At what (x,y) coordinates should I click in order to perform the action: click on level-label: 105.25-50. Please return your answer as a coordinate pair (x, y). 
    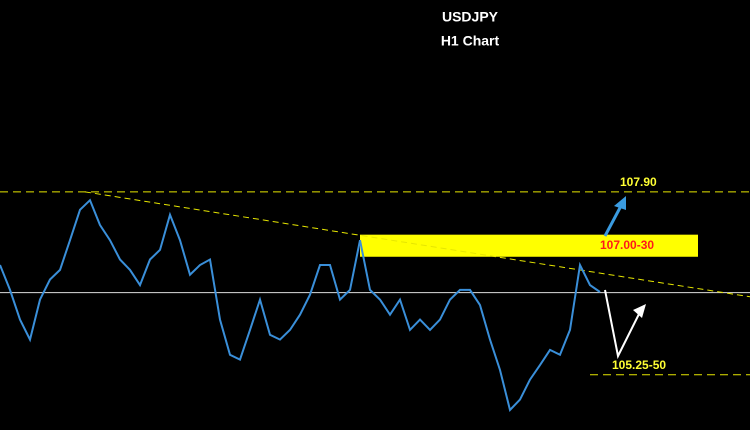
    Looking at the image, I should click on (639, 365).